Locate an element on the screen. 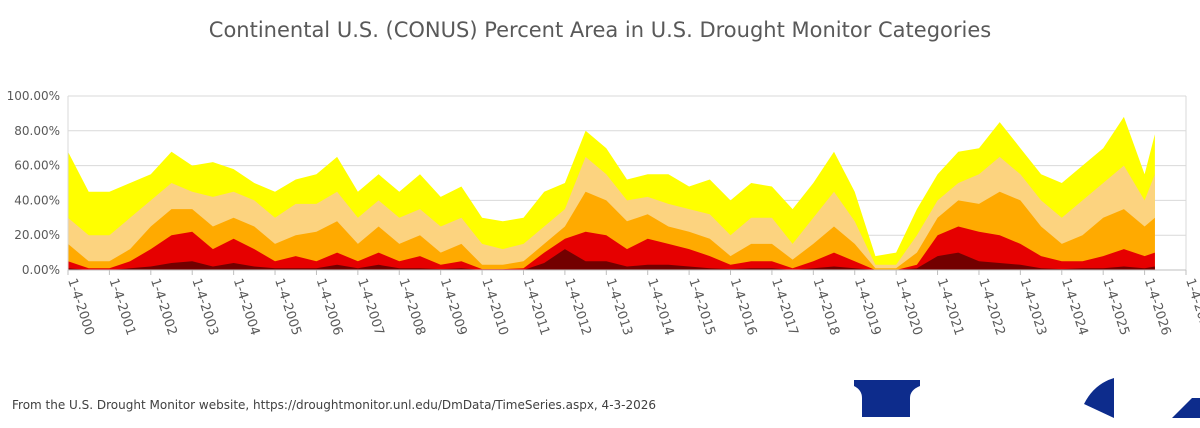 Image resolution: width=1200 pixels, height=428 pixels. x-tick-label: 1-4-2025 is located at coordinates (1115, 307).